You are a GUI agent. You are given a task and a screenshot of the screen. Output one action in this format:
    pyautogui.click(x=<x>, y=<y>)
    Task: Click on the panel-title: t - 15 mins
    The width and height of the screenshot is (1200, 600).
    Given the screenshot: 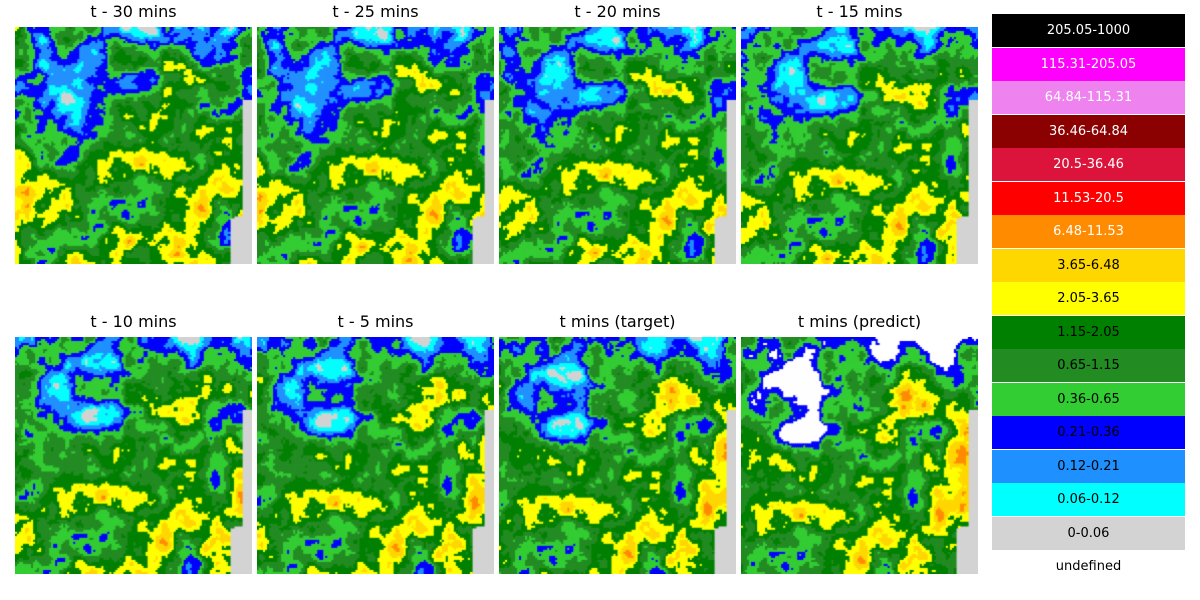 What is the action you would take?
    pyautogui.click(x=859, y=11)
    